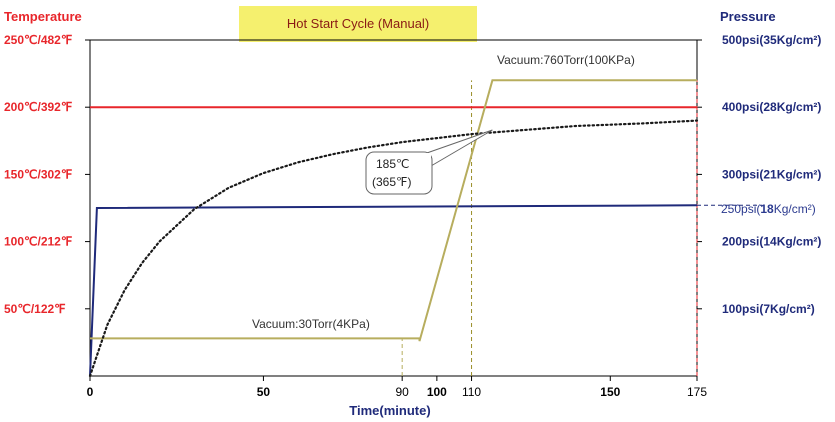  Describe the element at coordinates (768, 309) in the screenshot. I see `right-tick-label-100: 100psi(7Kg/cm²)` at that location.